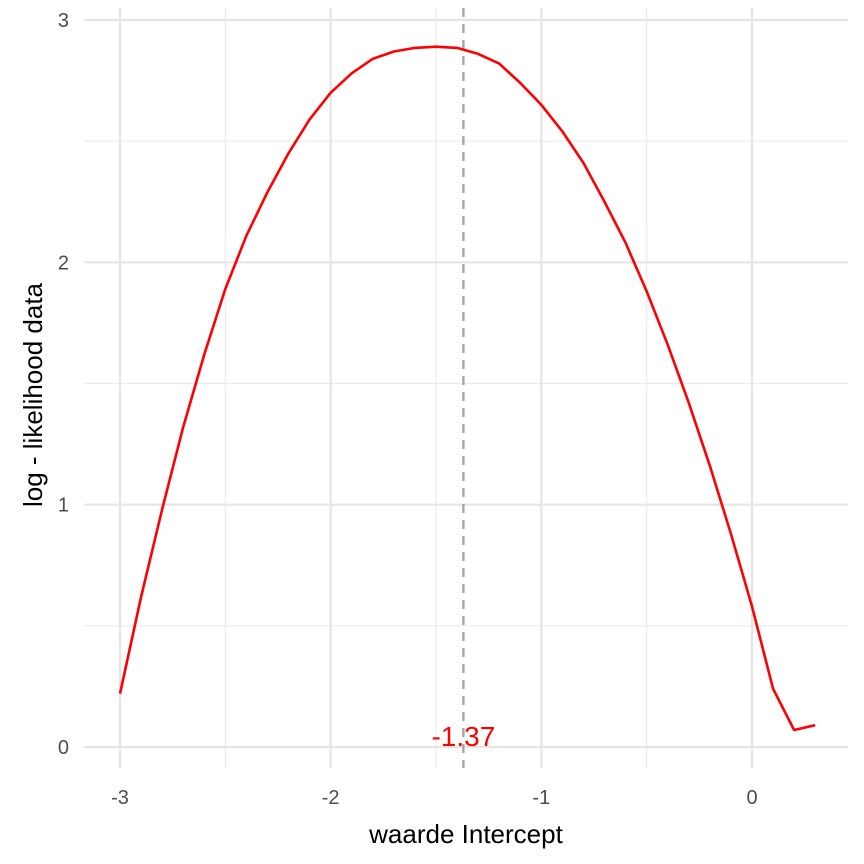  Describe the element at coordinates (751, 798) in the screenshot. I see `x-tick-label: 0` at that location.